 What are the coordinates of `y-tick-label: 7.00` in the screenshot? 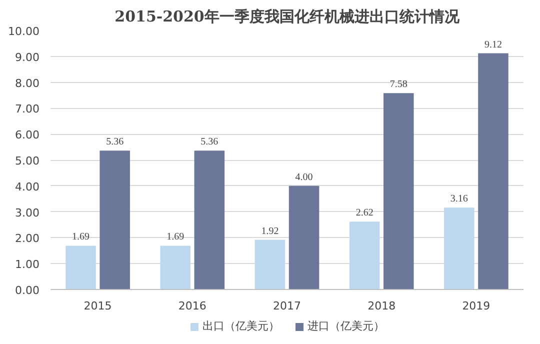 It's located at (27, 109).